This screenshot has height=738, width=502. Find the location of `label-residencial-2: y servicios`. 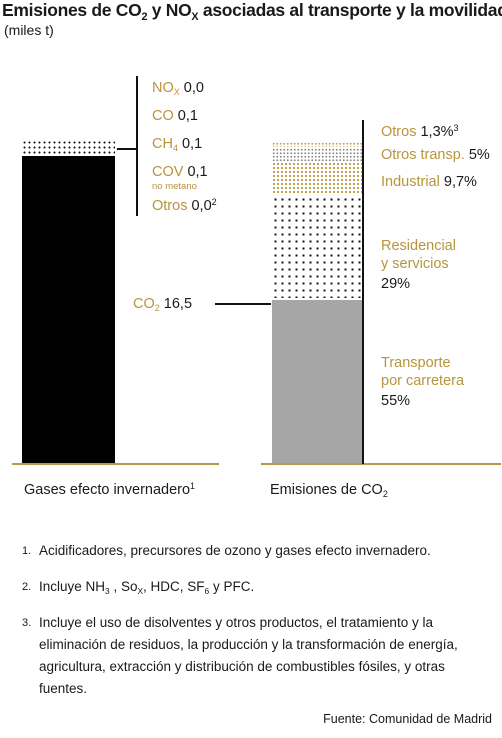

label-residencial-2: y servicios is located at coordinates (415, 264).